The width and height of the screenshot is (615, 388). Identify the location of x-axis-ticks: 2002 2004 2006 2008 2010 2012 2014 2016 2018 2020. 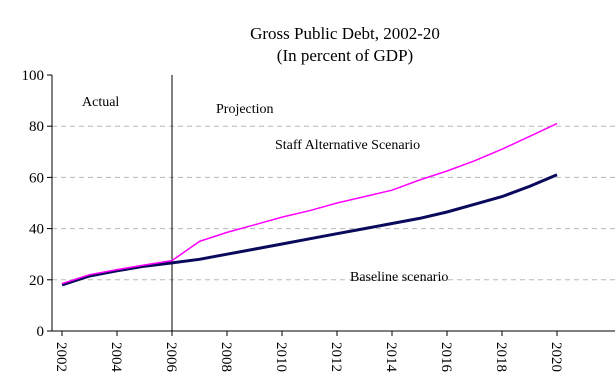
(308, 352).